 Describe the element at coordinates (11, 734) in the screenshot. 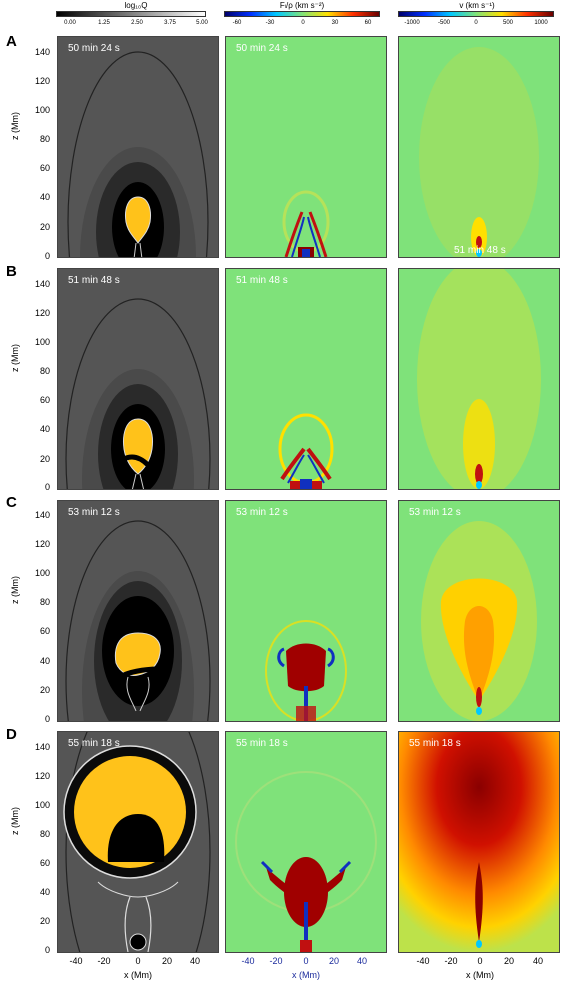

I see `row-label-d: D` at that location.